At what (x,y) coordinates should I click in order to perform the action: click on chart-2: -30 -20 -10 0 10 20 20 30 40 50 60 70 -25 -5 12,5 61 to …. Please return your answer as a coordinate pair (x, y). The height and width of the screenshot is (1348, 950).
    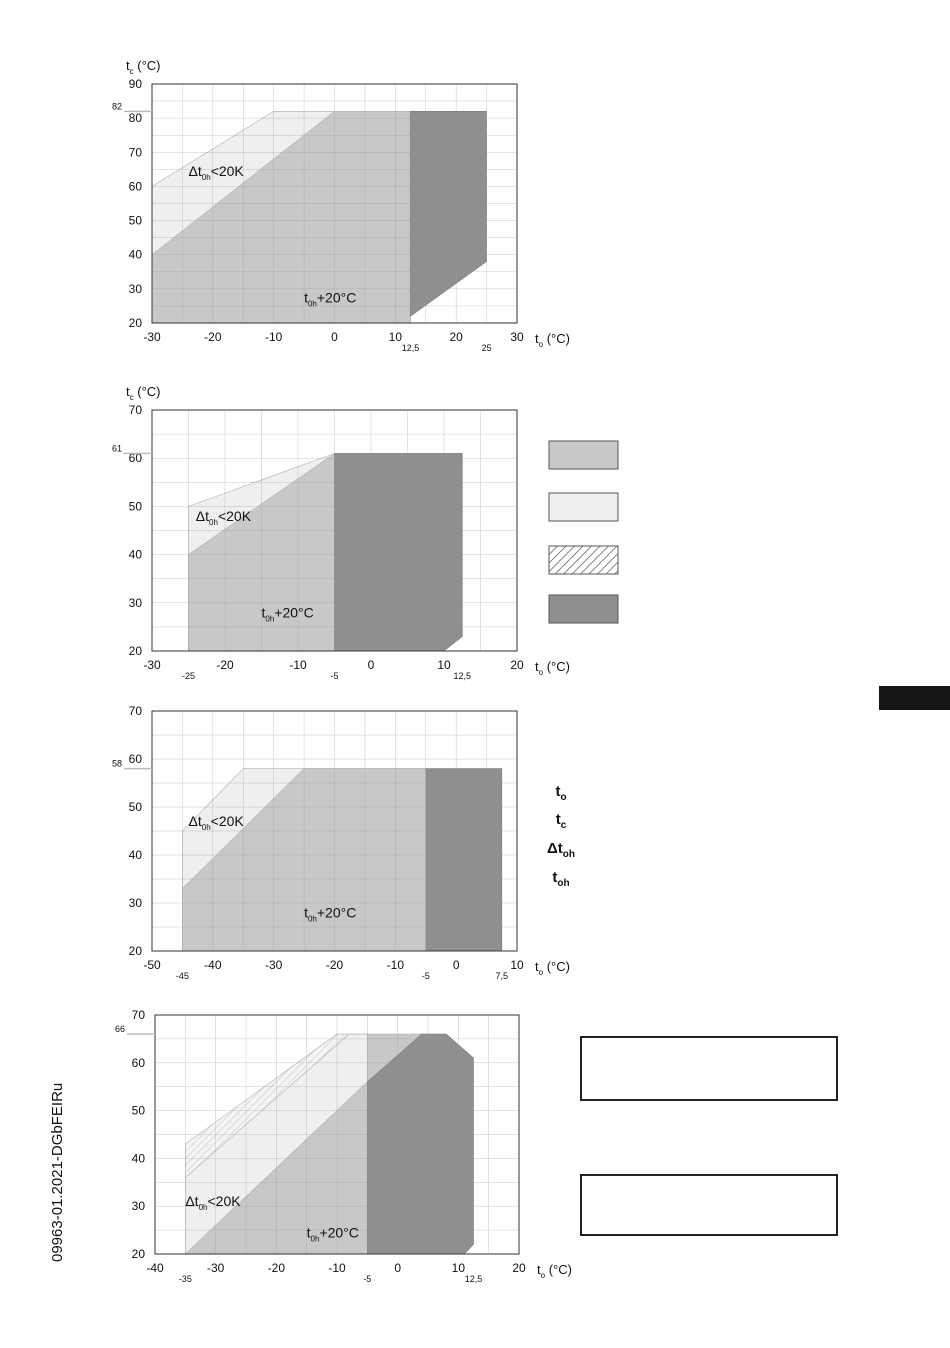
    Looking at the image, I should click on (341, 532).